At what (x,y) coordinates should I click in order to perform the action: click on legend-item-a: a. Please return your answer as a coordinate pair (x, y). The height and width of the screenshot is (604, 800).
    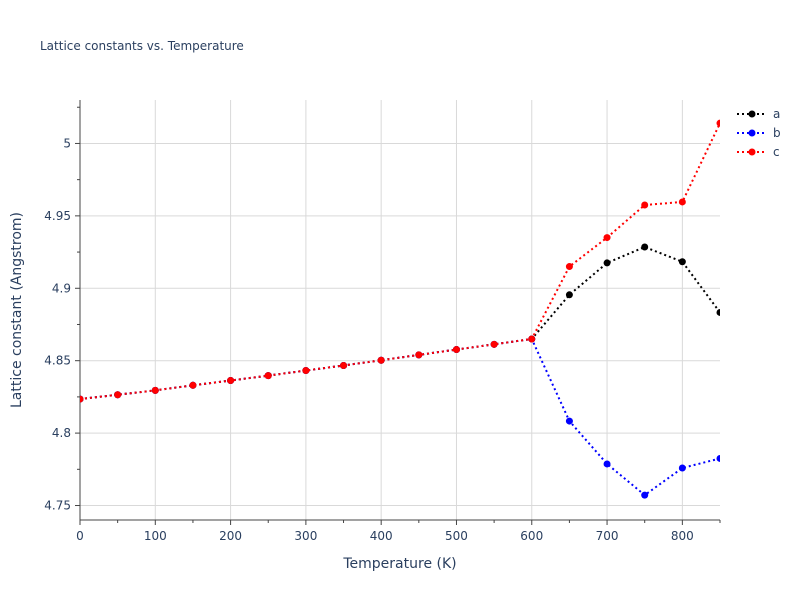
    Looking at the image, I should click on (758, 114).